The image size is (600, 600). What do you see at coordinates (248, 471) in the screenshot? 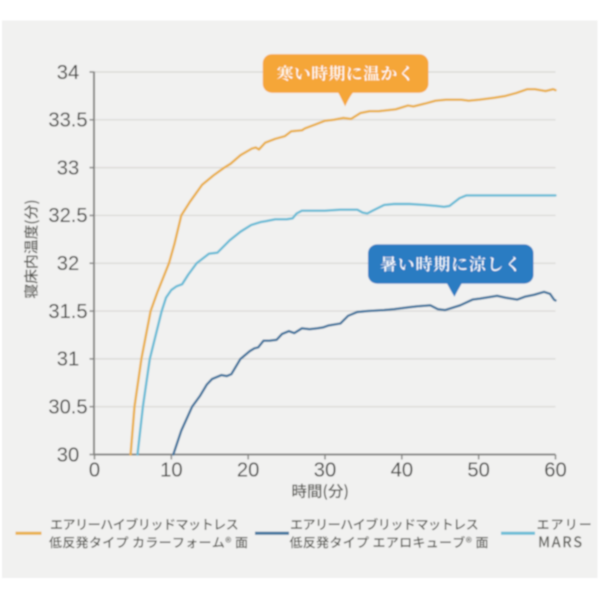
I see `svg-text: 20` at bounding box center [248, 471].